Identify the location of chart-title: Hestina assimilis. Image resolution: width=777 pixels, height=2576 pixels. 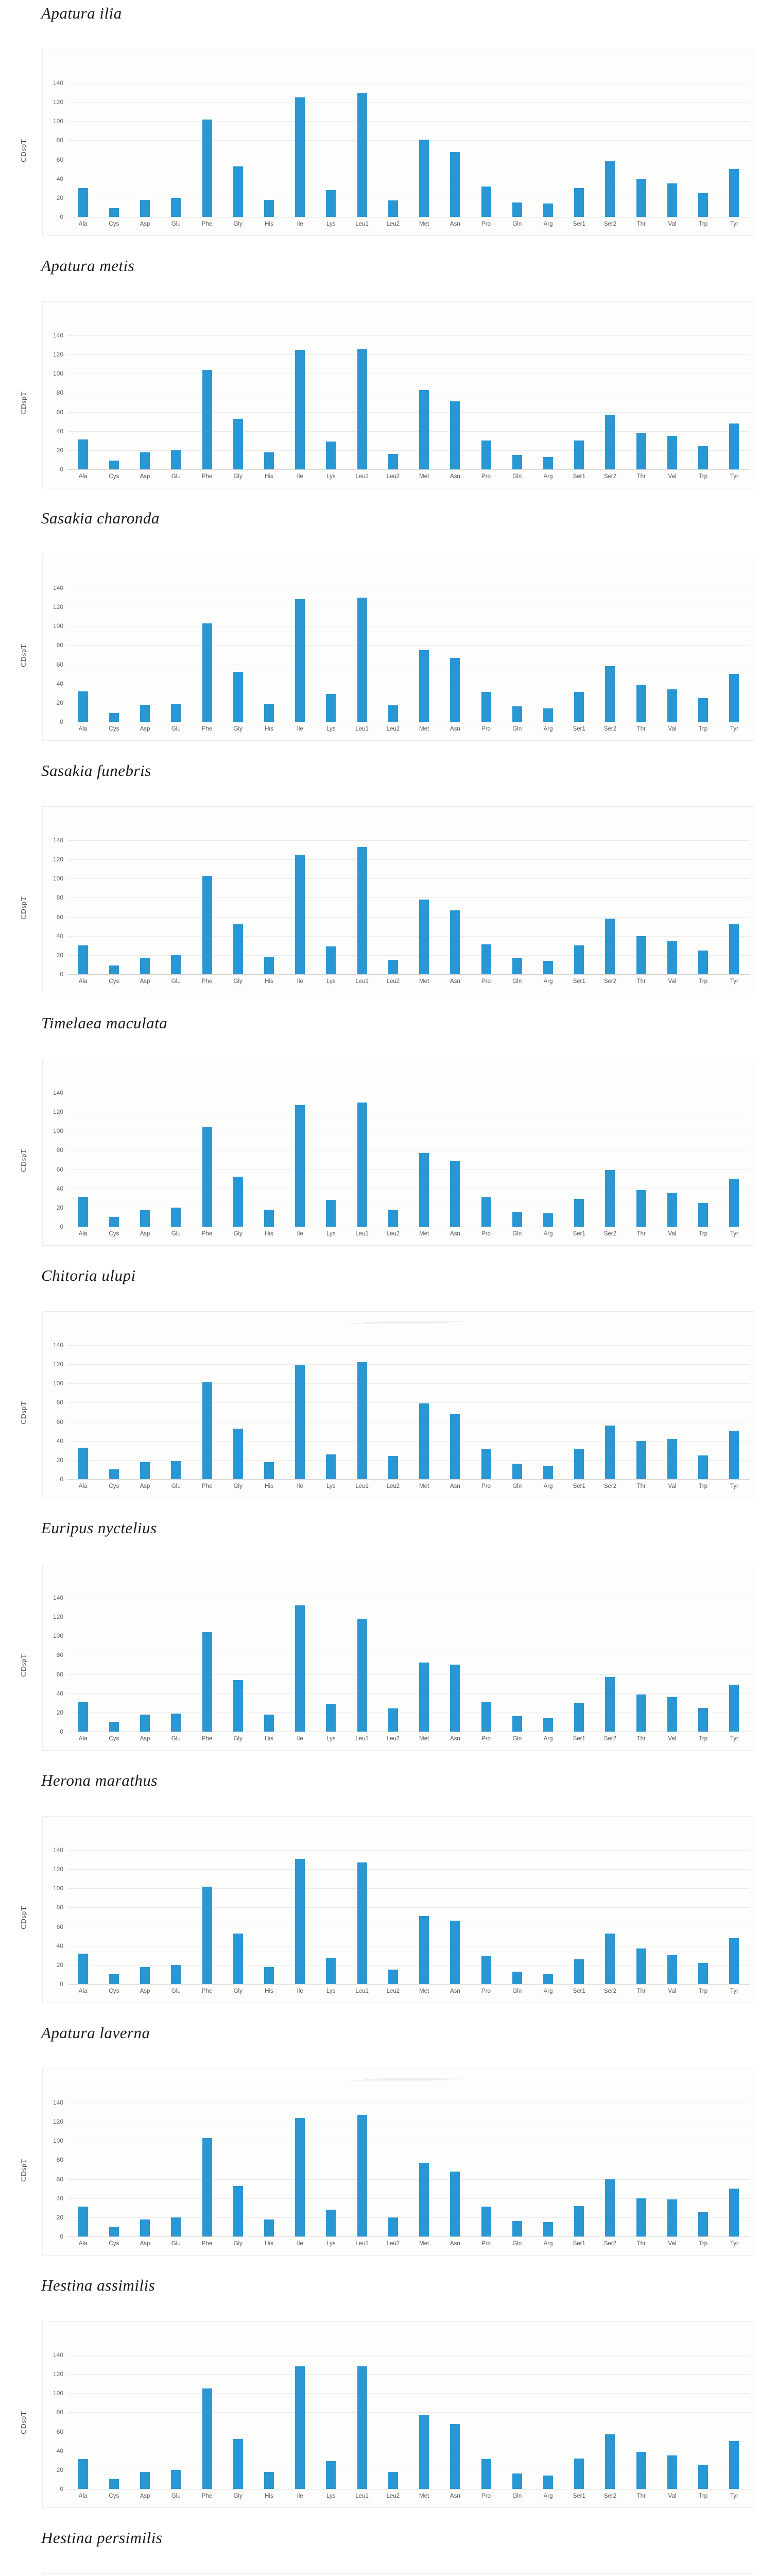
(98, 2285).